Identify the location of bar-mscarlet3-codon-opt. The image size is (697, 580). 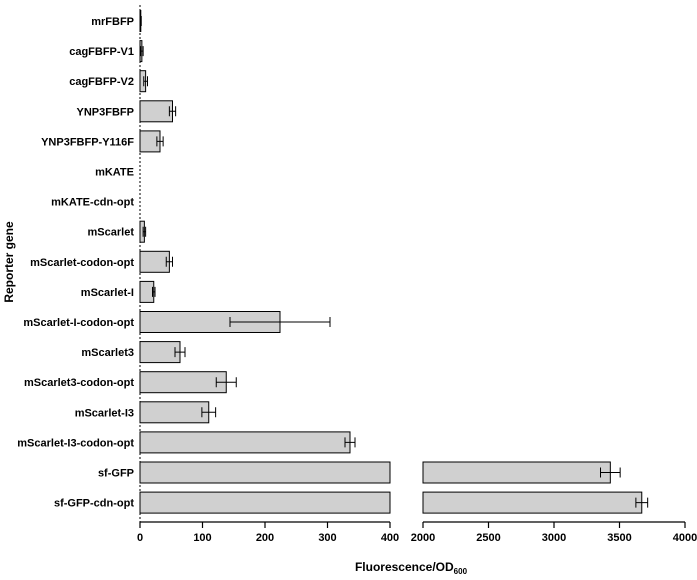
(183, 382).